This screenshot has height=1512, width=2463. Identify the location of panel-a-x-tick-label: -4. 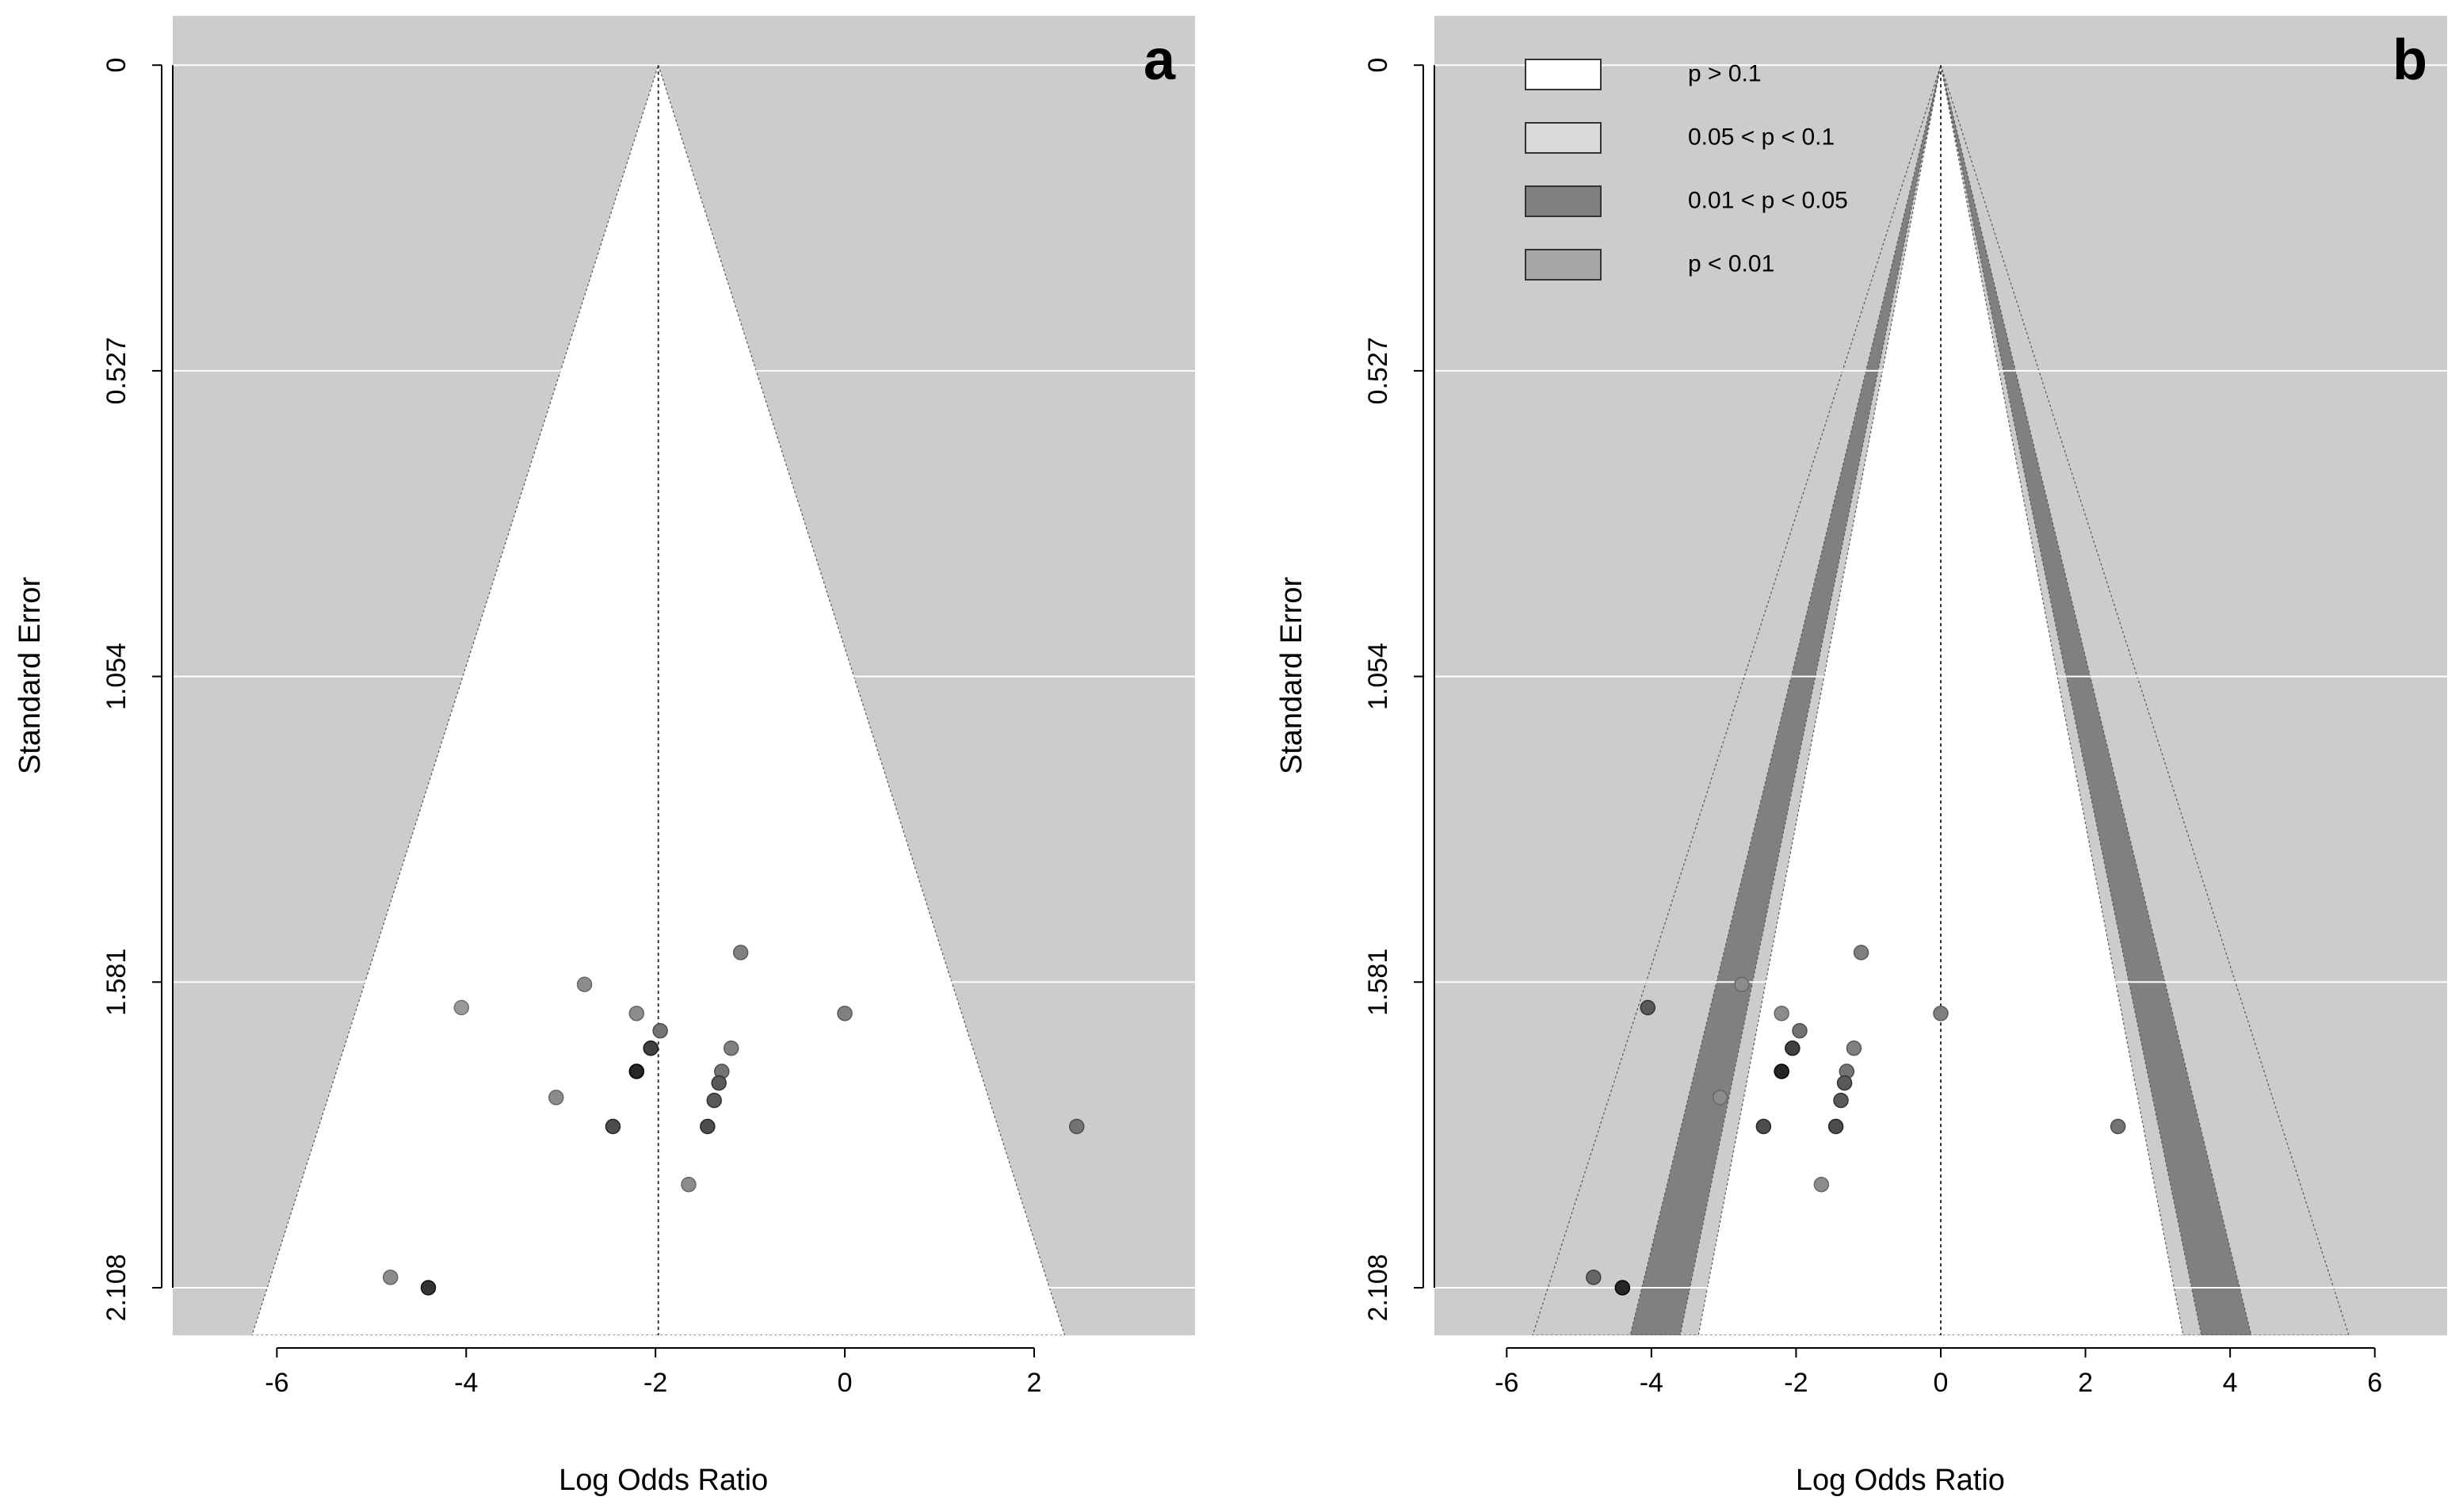
(466, 1383).